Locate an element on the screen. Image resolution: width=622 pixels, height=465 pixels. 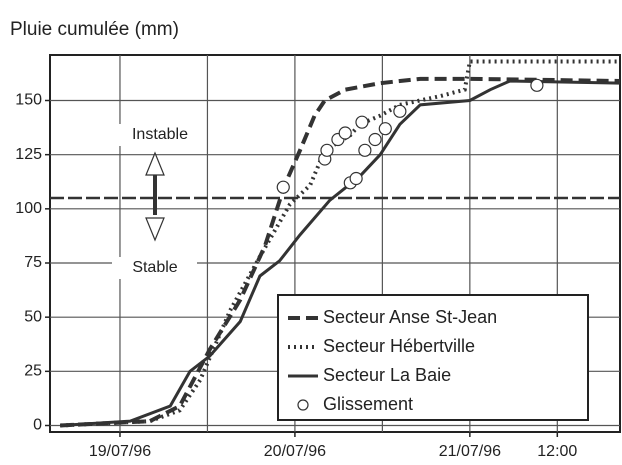
x-tick-label: 20/07/96 is located at coordinates (295, 451).